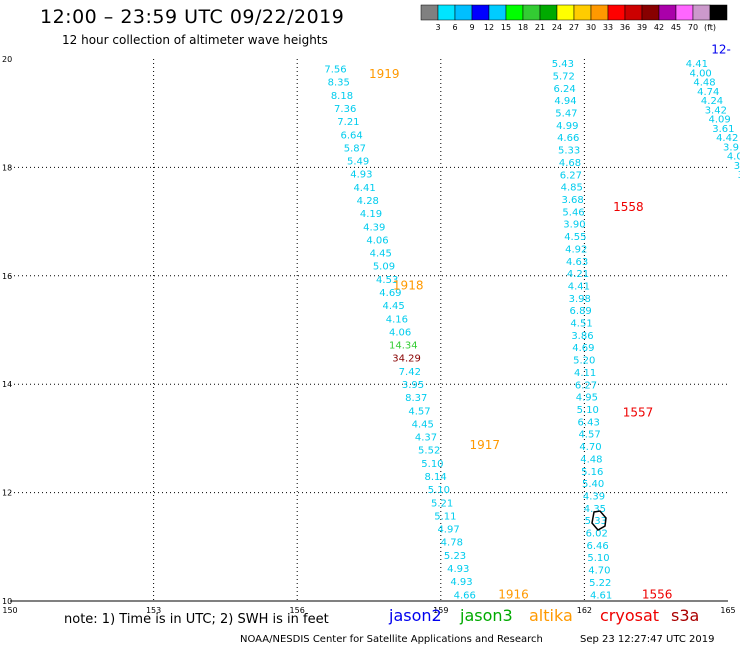 Image resolution: width=740 pixels, height=650 pixels. What do you see at coordinates (403, 346) in the screenshot?
I see `swh-value: 14.34` at bounding box center [403, 346].